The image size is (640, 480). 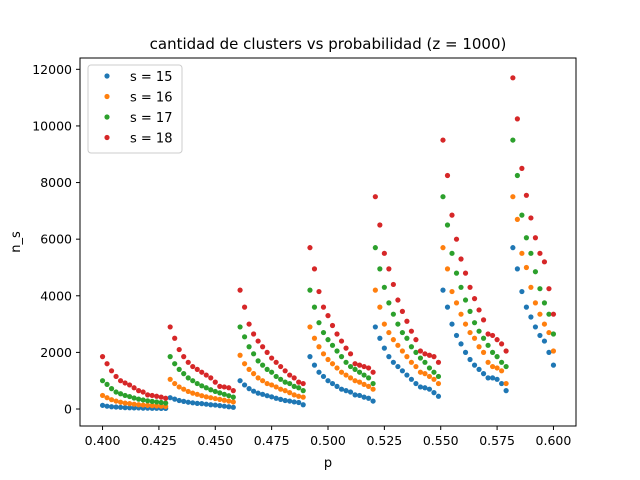 I want to click on x-tick-label: 0.450, so click(x=215, y=440).